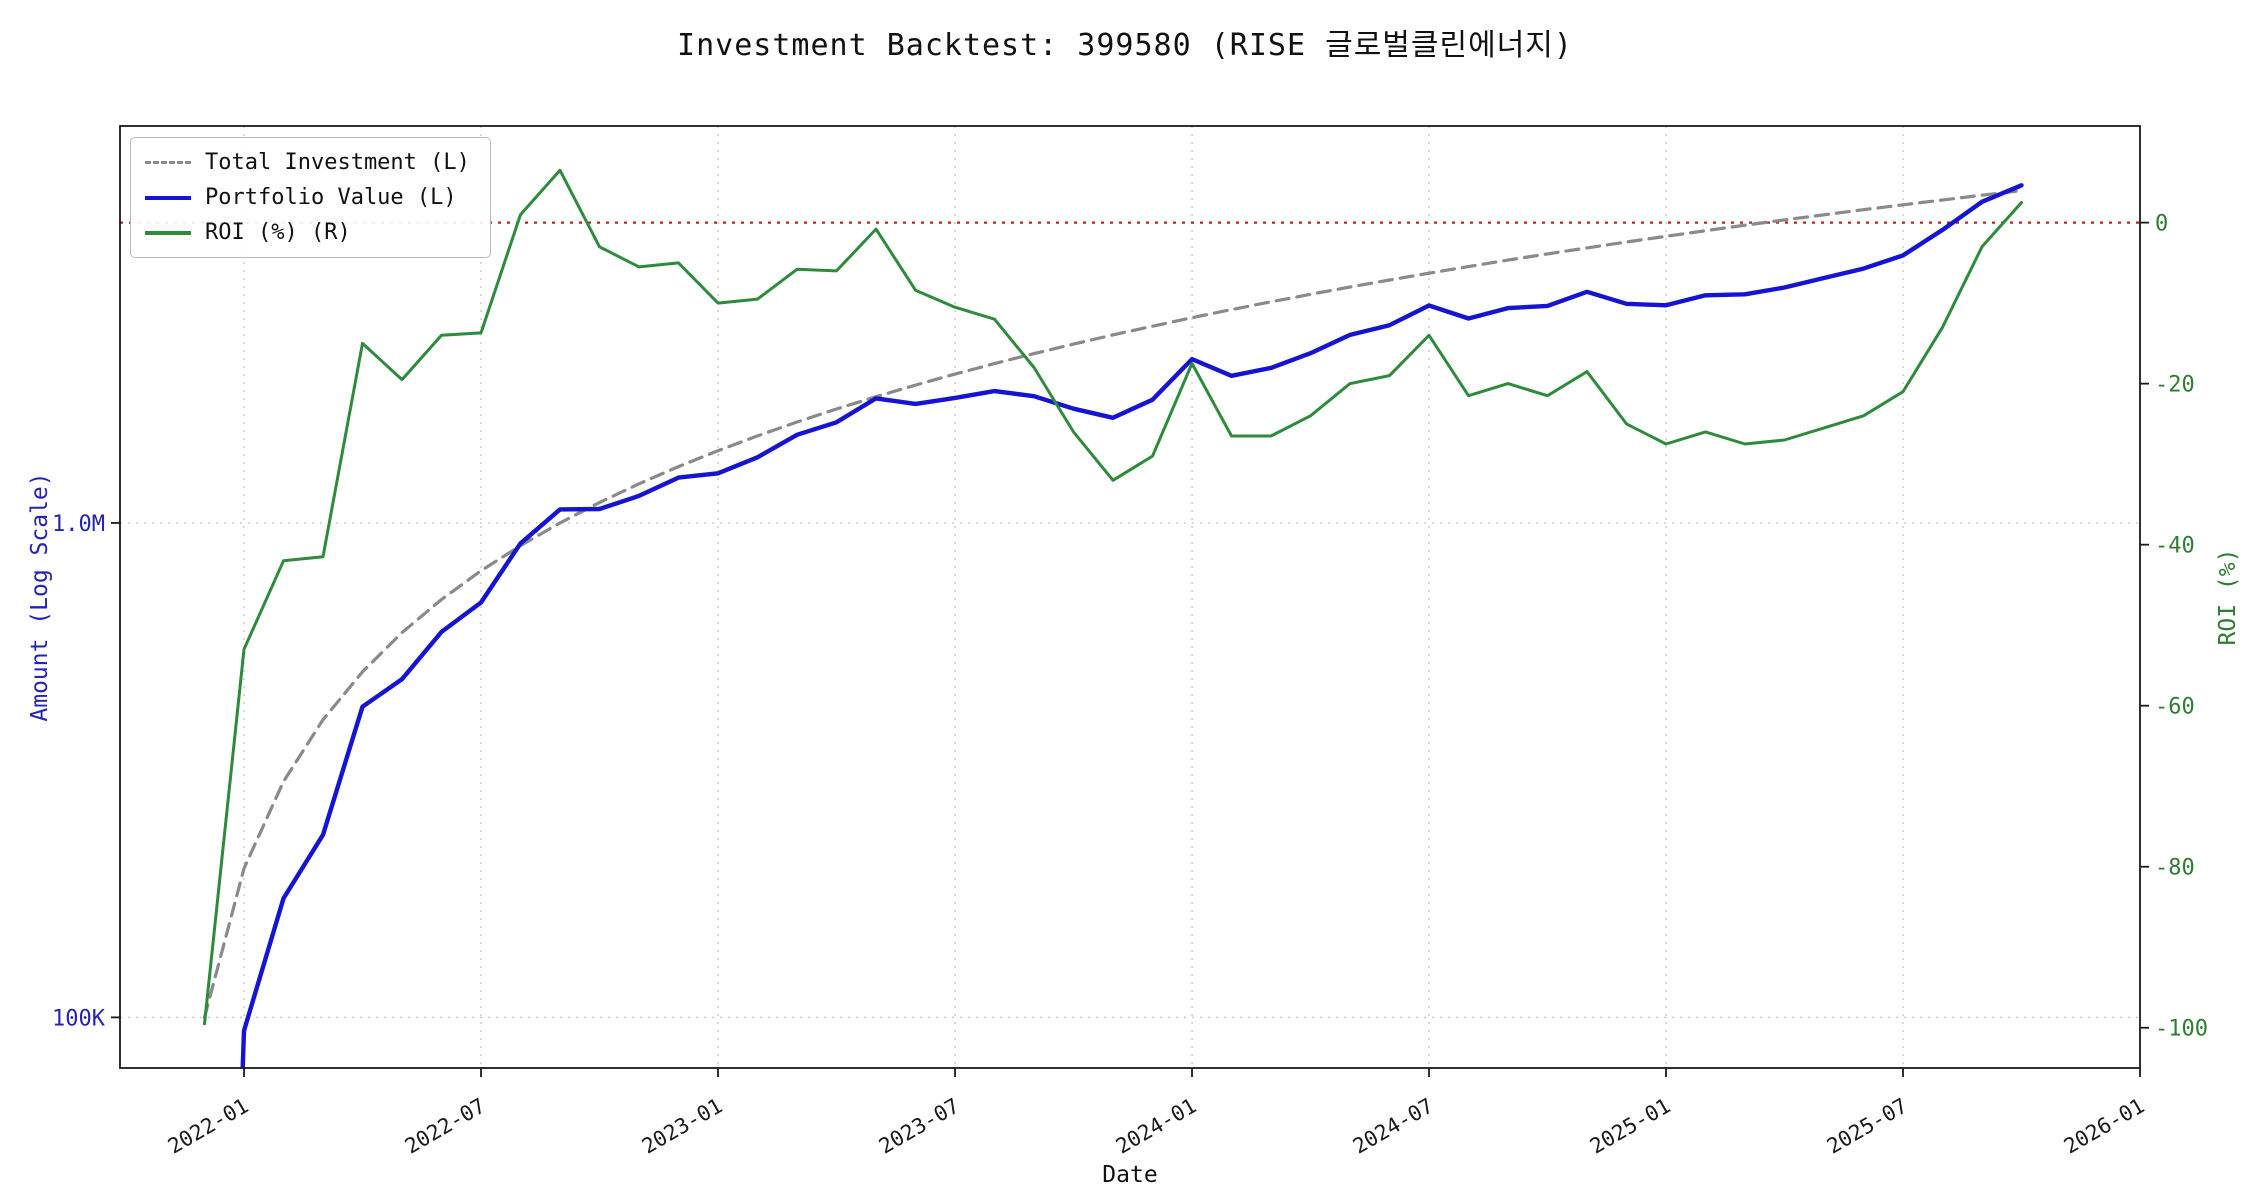 This screenshot has width=2250, height=1200. Describe the element at coordinates (208, 1126) in the screenshot. I see `svg-text: 2022-01` at that location.